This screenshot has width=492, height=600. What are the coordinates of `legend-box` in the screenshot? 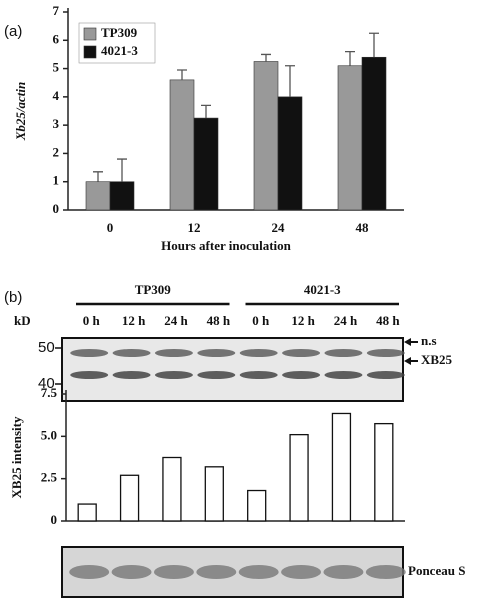 It's located at (117, 43).